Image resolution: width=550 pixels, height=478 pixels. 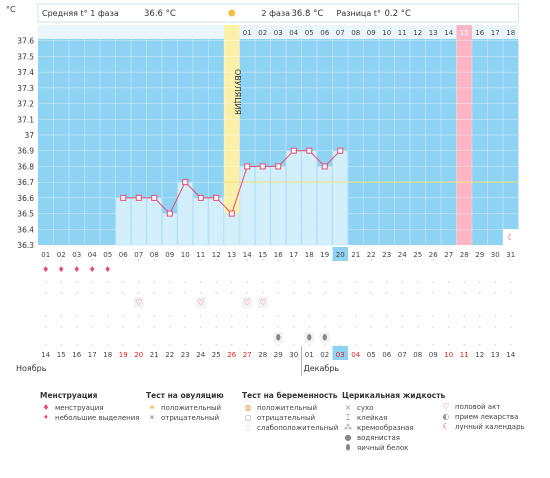 I want to click on legend-item: сухо, so click(x=365, y=408).